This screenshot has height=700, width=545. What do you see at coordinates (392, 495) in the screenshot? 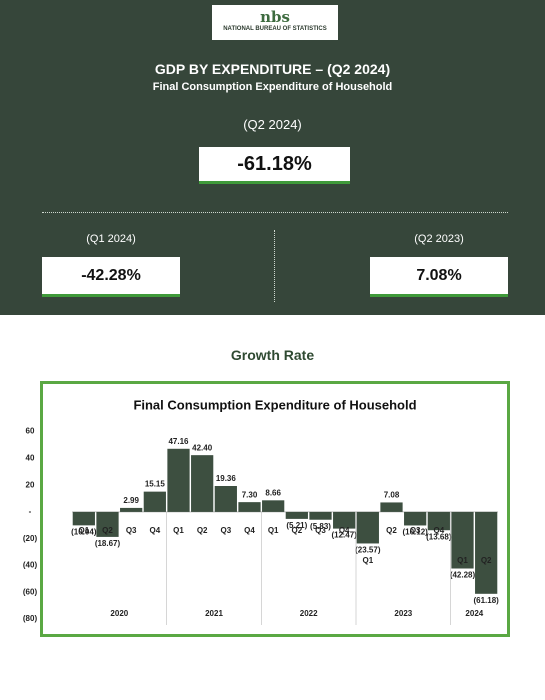
I see `value-label: 7.08` at bounding box center [392, 495].